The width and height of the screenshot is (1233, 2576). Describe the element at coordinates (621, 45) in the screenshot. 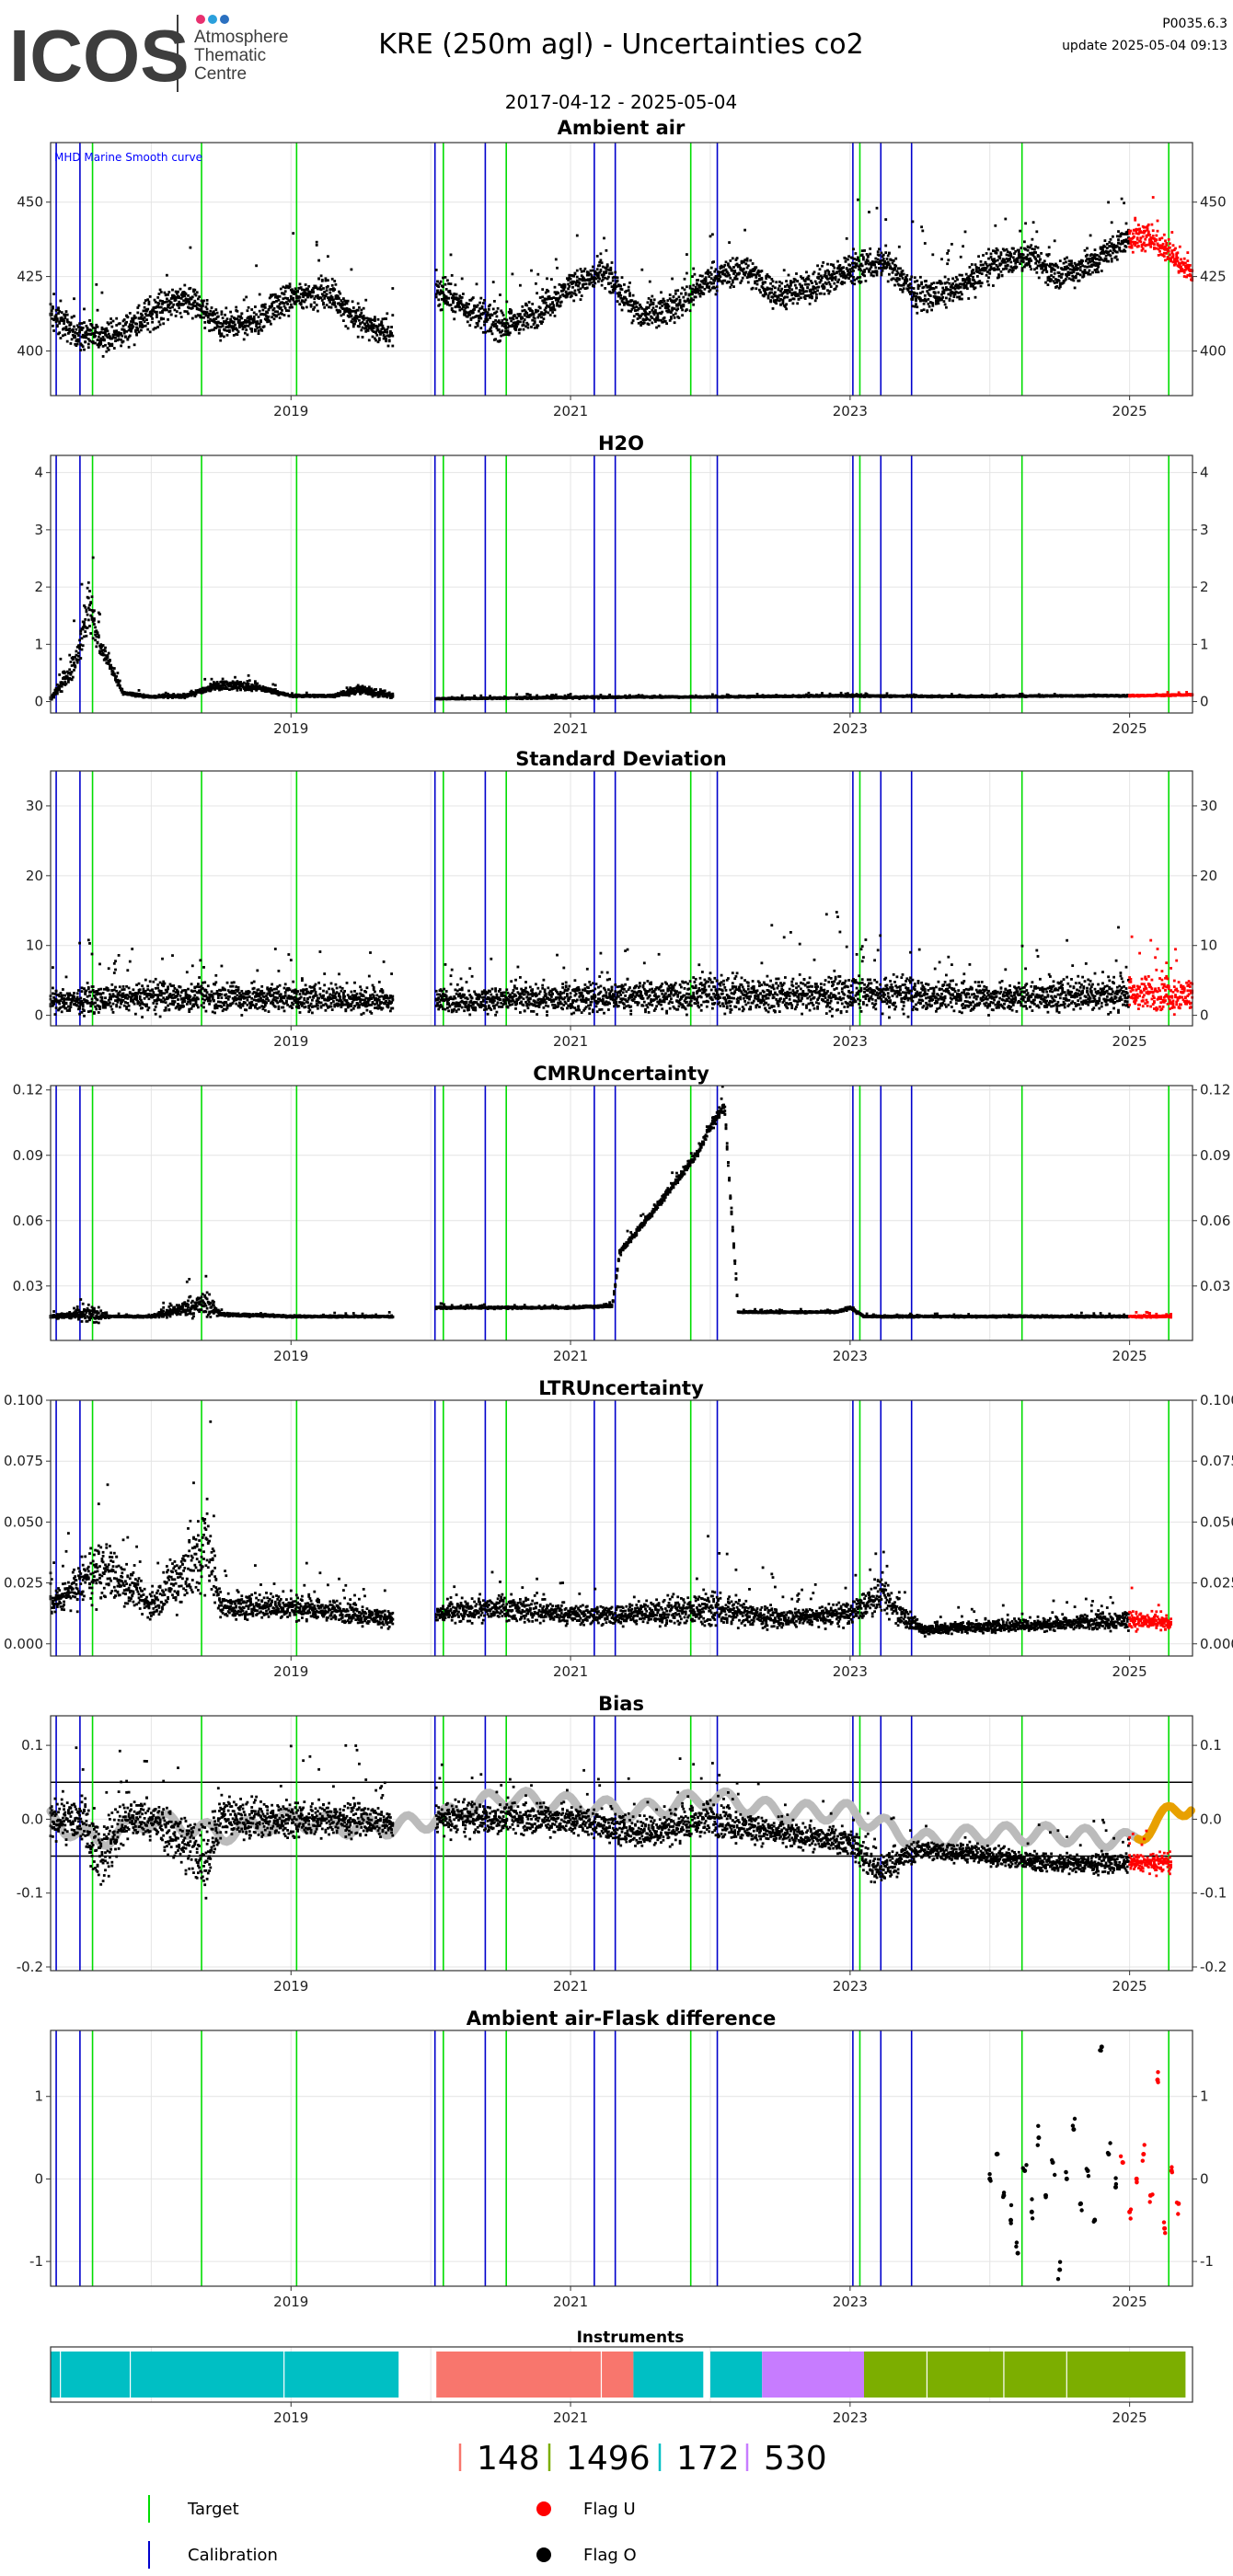

I see `report-title: KRE (250m agl) - Uncertainties co2` at that location.